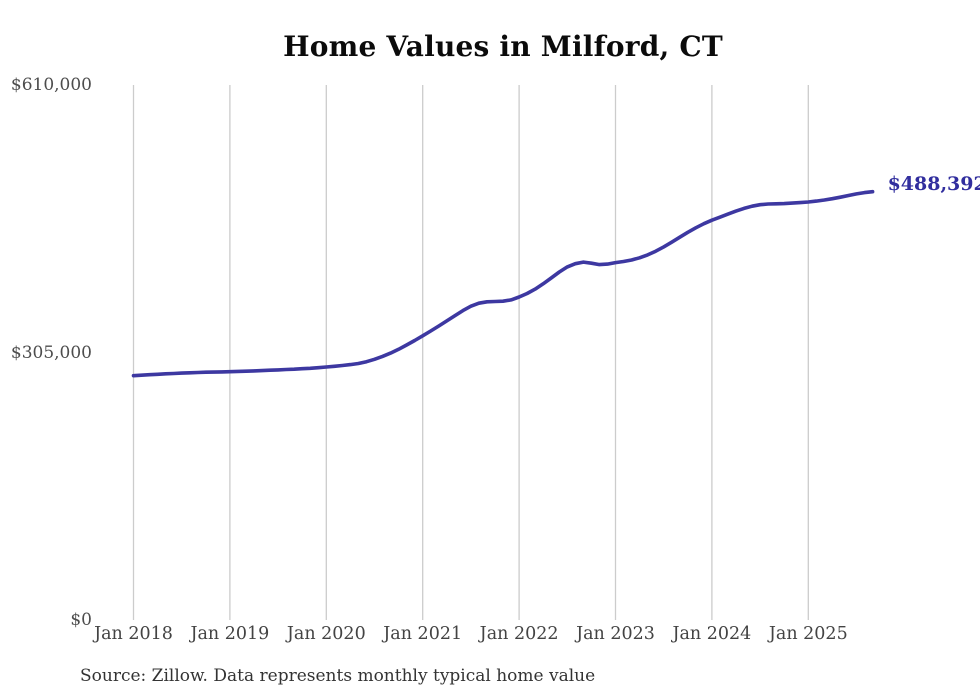 The image size is (980, 699). What do you see at coordinates (230, 634) in the screenshot?
I see `x-tick-label: Jan 2019` at bounding box center [230, 634].